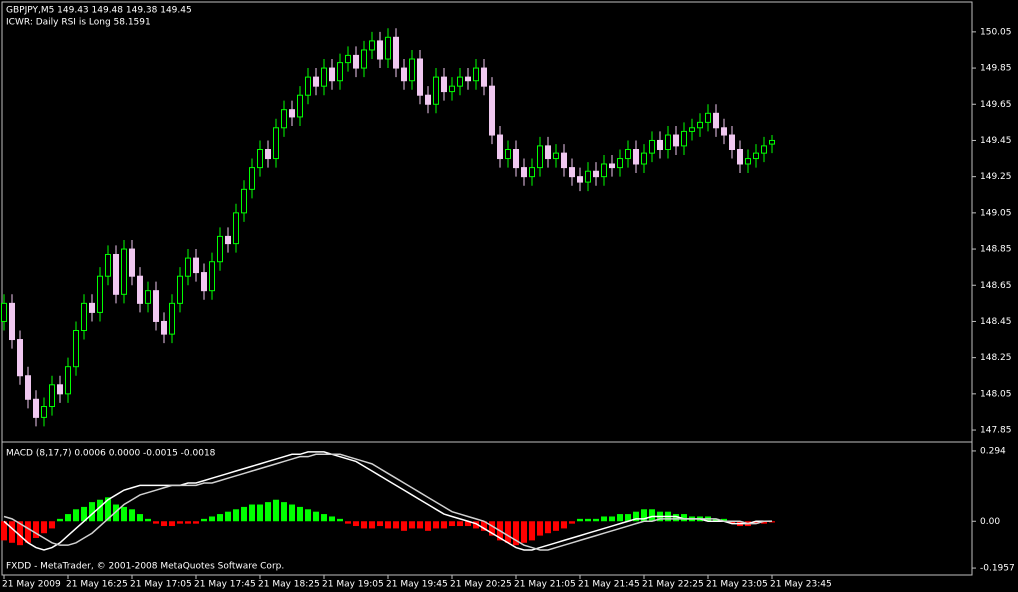 The width and height of the screenshot is (1018, 592). What do you see at coordinates (801, 585) in the screenshot?
I see `x-tick-label: 21 May 23:45` at bounding box center [801, 585].